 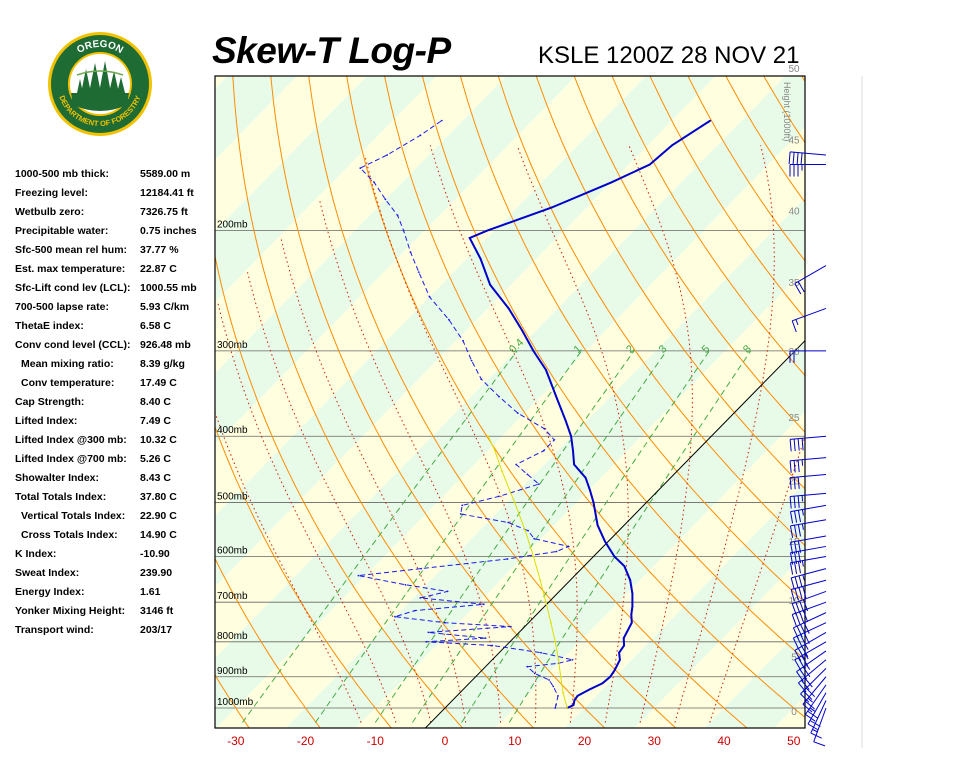 What do you see at coordinates (50, 402) in the screenshot?
I see `index-label: Cap Strength:` at bounding box center [50, 402].